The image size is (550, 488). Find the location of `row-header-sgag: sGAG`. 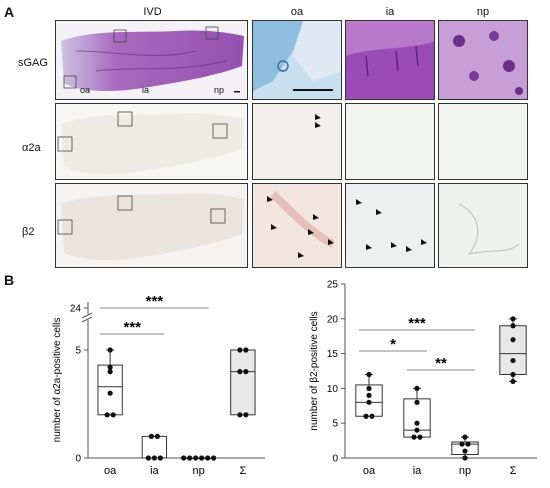

row-header-sgag: sGAG is located at coordinates (33, 63).